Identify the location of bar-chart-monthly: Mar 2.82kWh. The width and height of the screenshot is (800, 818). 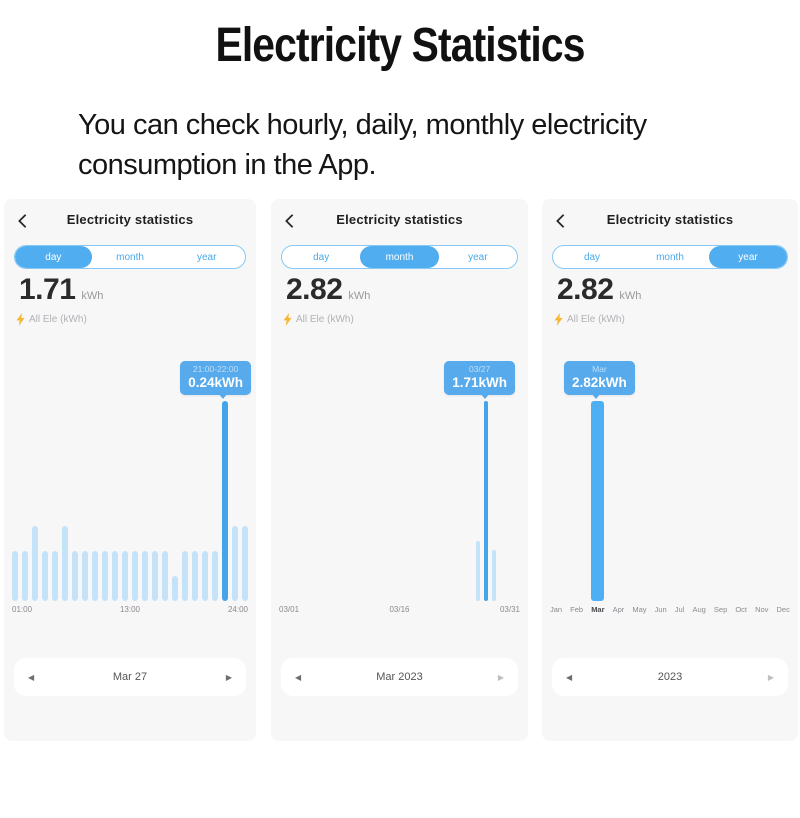
(670, 479).